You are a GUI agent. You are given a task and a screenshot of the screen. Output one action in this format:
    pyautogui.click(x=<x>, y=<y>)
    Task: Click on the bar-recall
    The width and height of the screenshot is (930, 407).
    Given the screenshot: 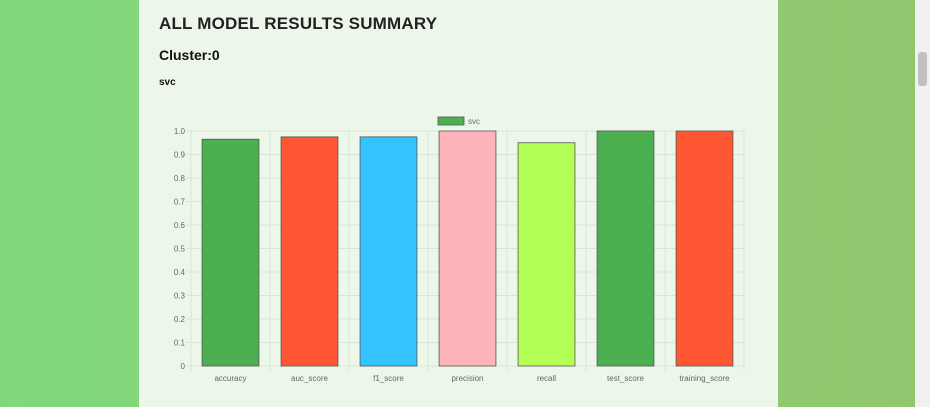 What is the action you would take?
    pyautogui.click(x=546, y=254)
    